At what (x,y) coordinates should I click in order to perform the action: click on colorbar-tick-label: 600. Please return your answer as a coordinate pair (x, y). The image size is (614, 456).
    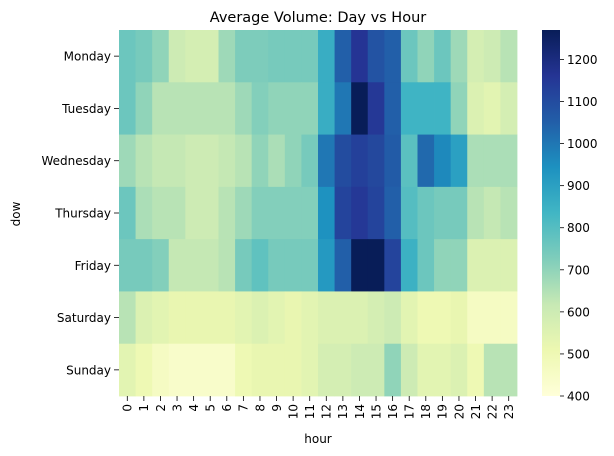
    Looking at the image, I should click on (578, 312).